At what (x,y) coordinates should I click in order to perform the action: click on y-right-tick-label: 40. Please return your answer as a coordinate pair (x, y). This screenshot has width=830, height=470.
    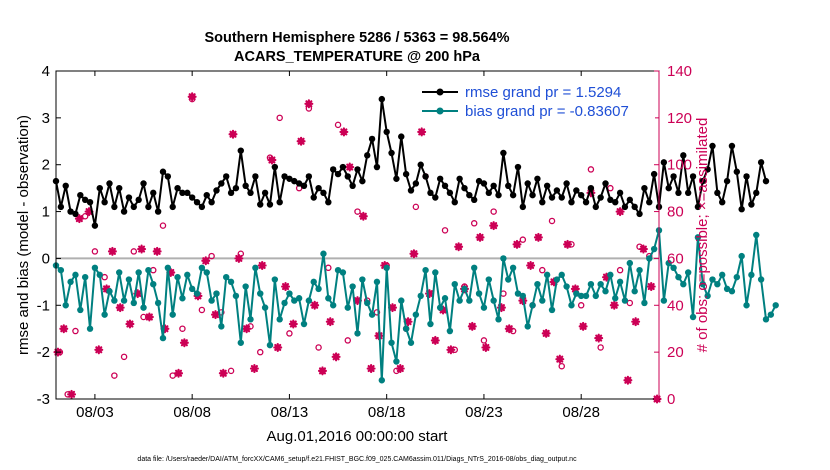
    Looking at the image, I should click on (675, 305).